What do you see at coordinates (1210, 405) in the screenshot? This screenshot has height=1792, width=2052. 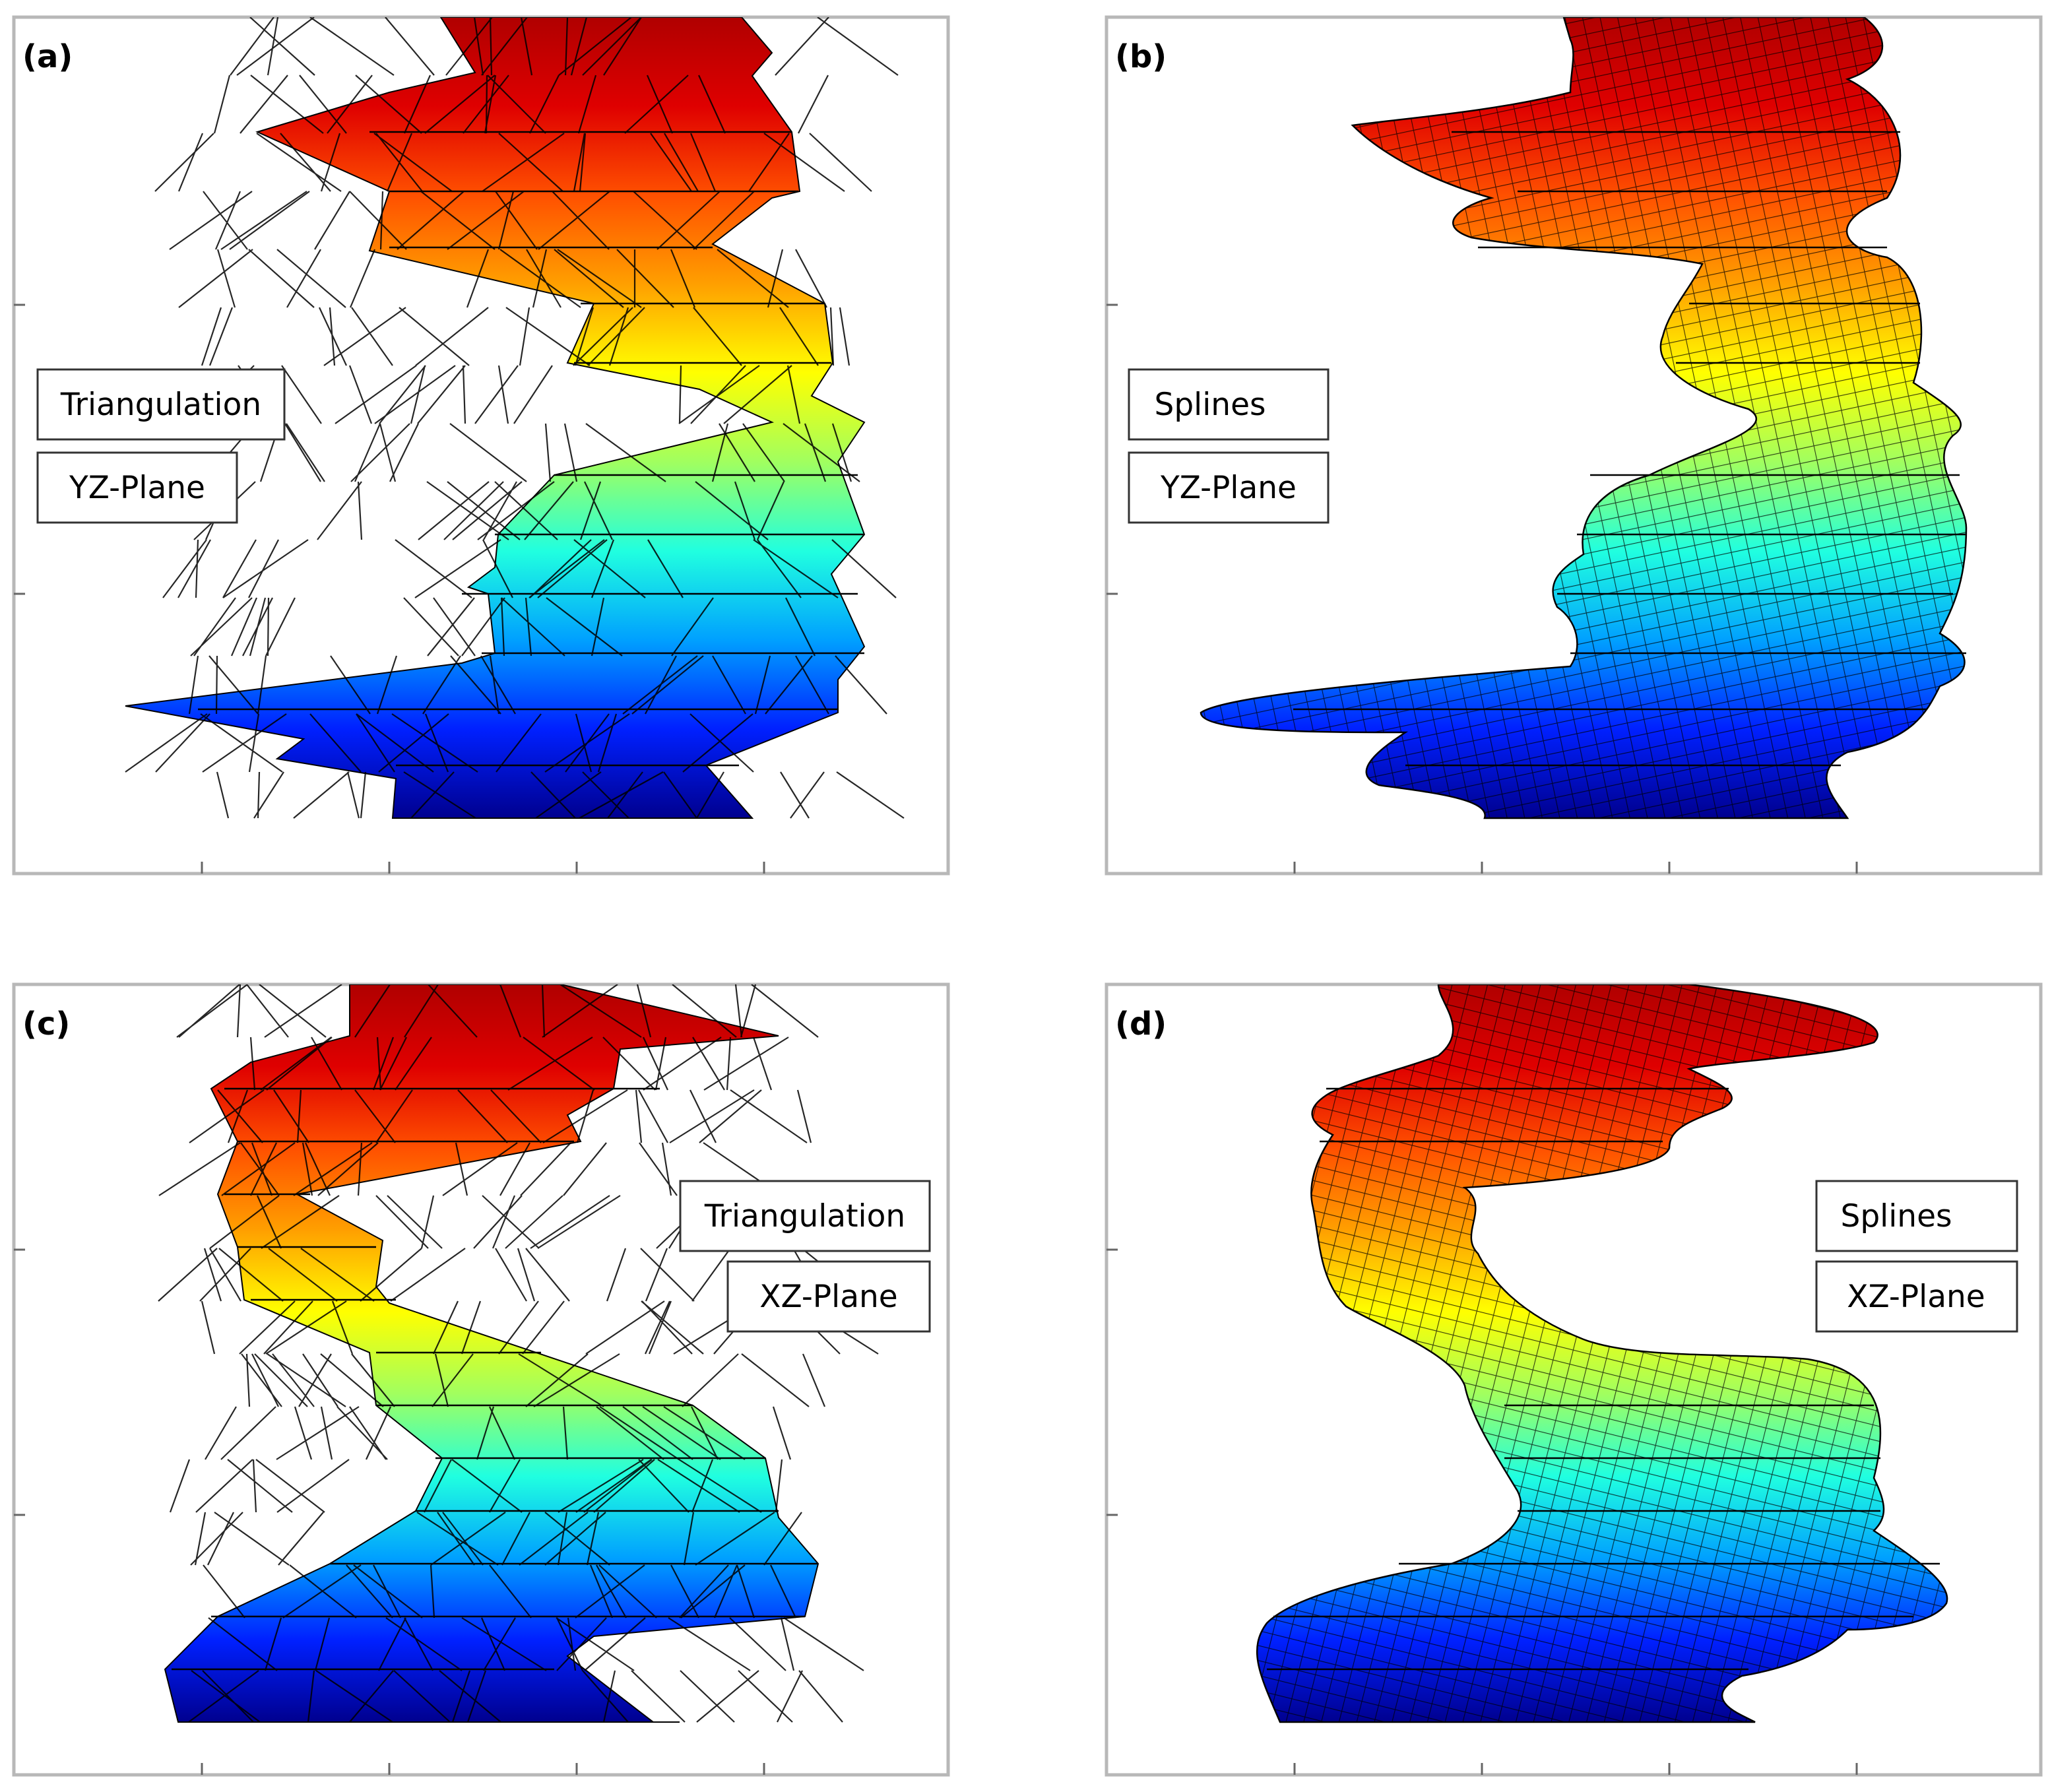 I see `panel-b-method-text: Splines` at bounding box center [1210, 405].